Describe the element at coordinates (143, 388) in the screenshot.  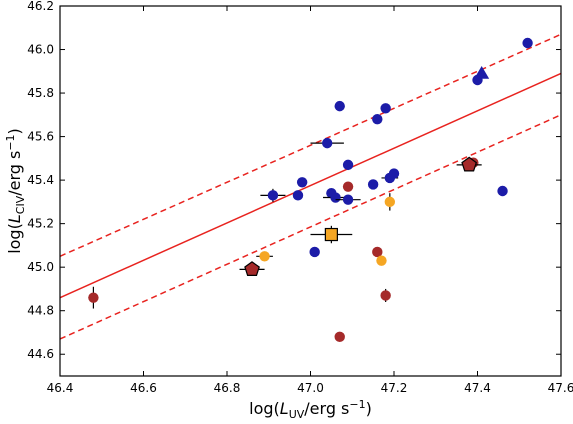
I see `x-tick-label: 46.6` at that location.